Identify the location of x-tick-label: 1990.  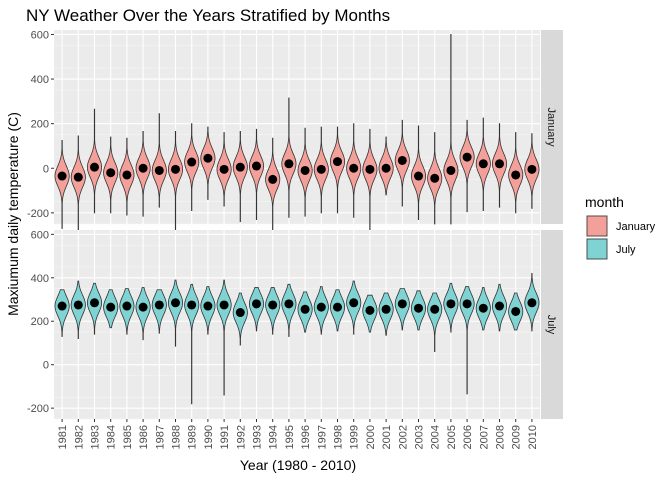
(209, 437).